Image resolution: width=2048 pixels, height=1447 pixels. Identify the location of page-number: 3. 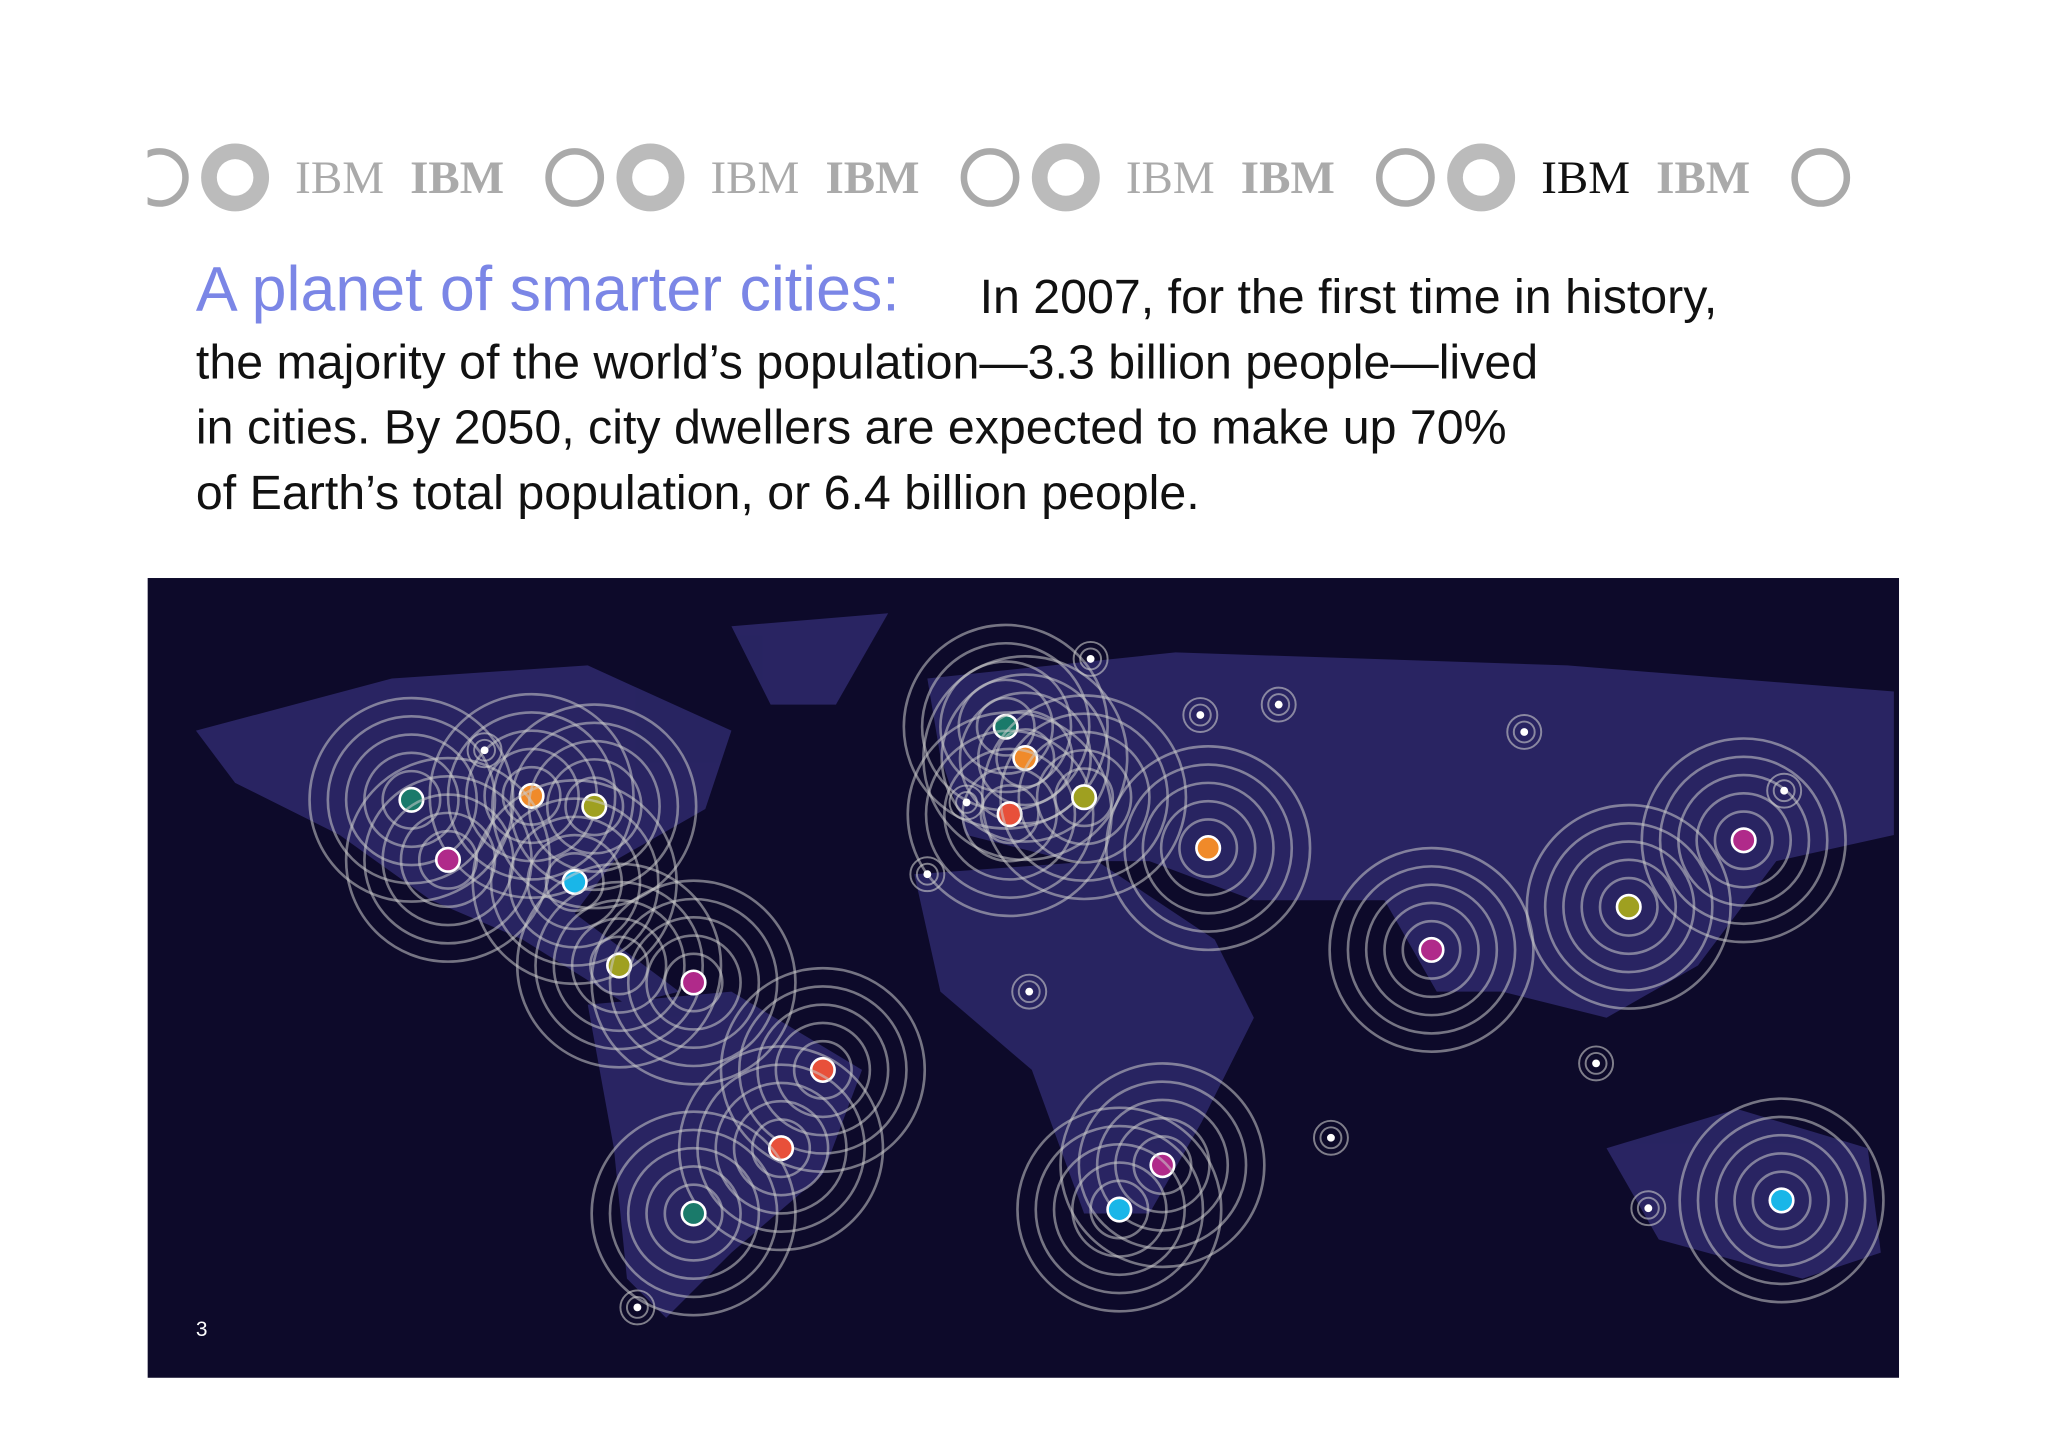
(202, 1329).